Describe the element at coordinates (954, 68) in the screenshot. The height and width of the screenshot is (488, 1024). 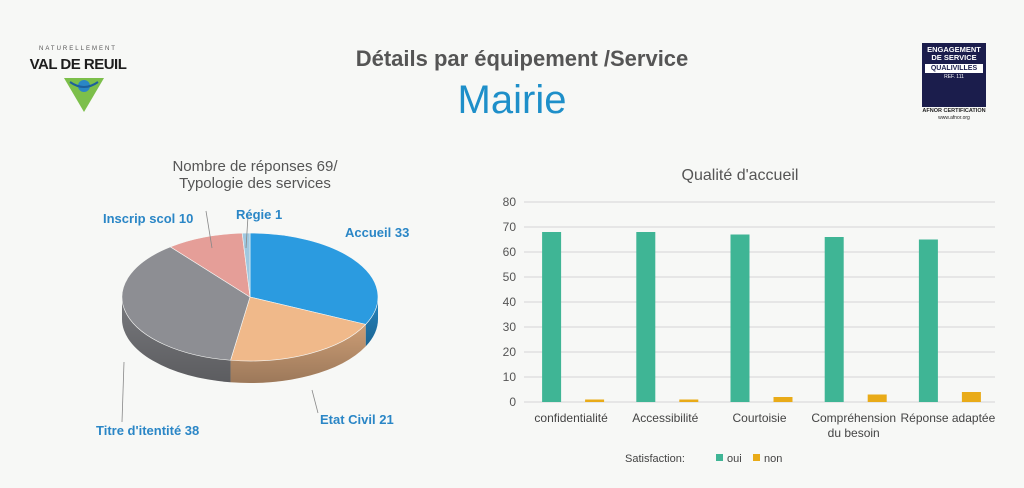
I see `cert-badge: QUALIVILLES` at that location.